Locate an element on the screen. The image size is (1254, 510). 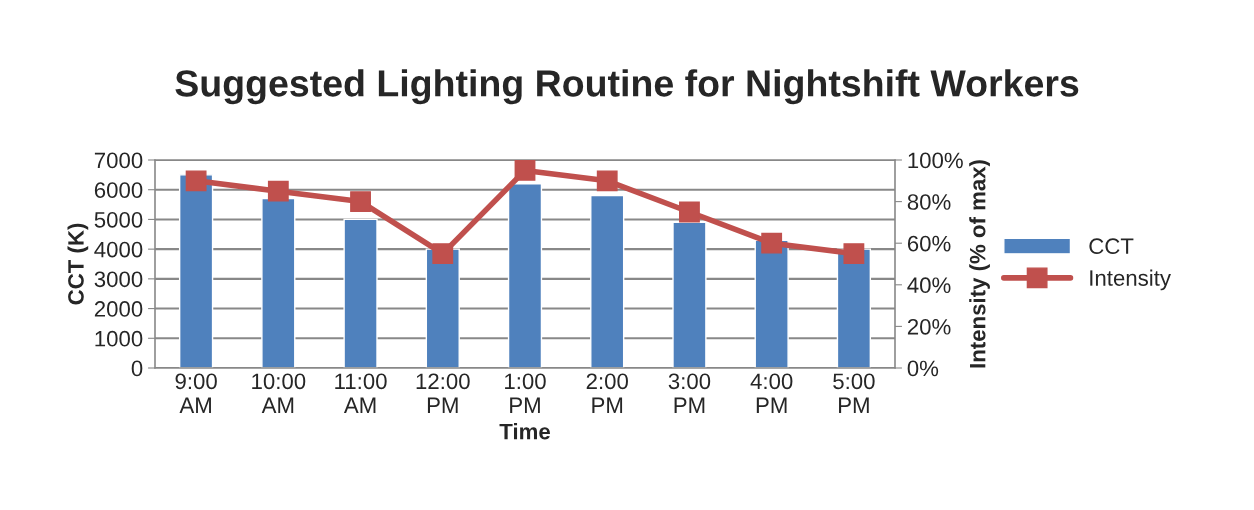
y-tick-label: 0 is located at coordinates (137, 368).